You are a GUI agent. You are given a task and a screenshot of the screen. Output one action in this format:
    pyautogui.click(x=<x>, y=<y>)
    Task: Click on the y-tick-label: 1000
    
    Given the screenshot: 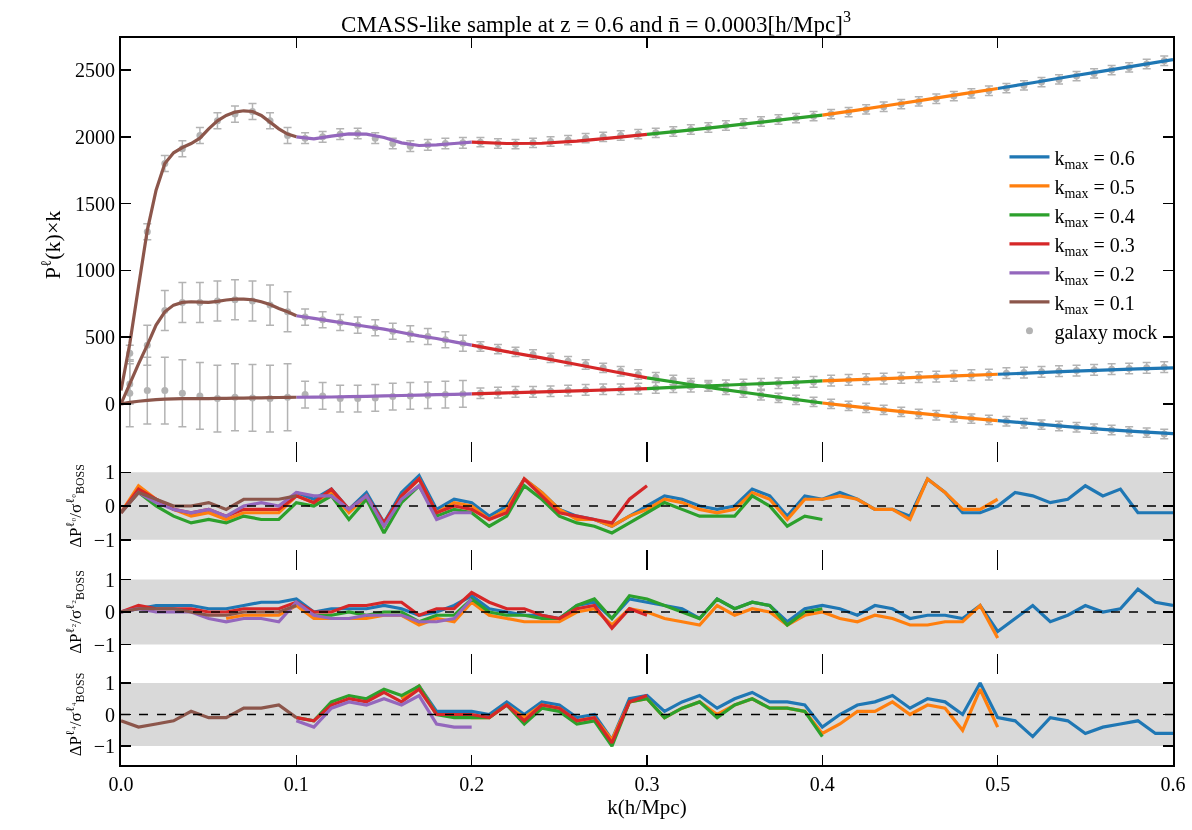 What is the action you would take?
    pyautogui.click(x=95, y=270)
    